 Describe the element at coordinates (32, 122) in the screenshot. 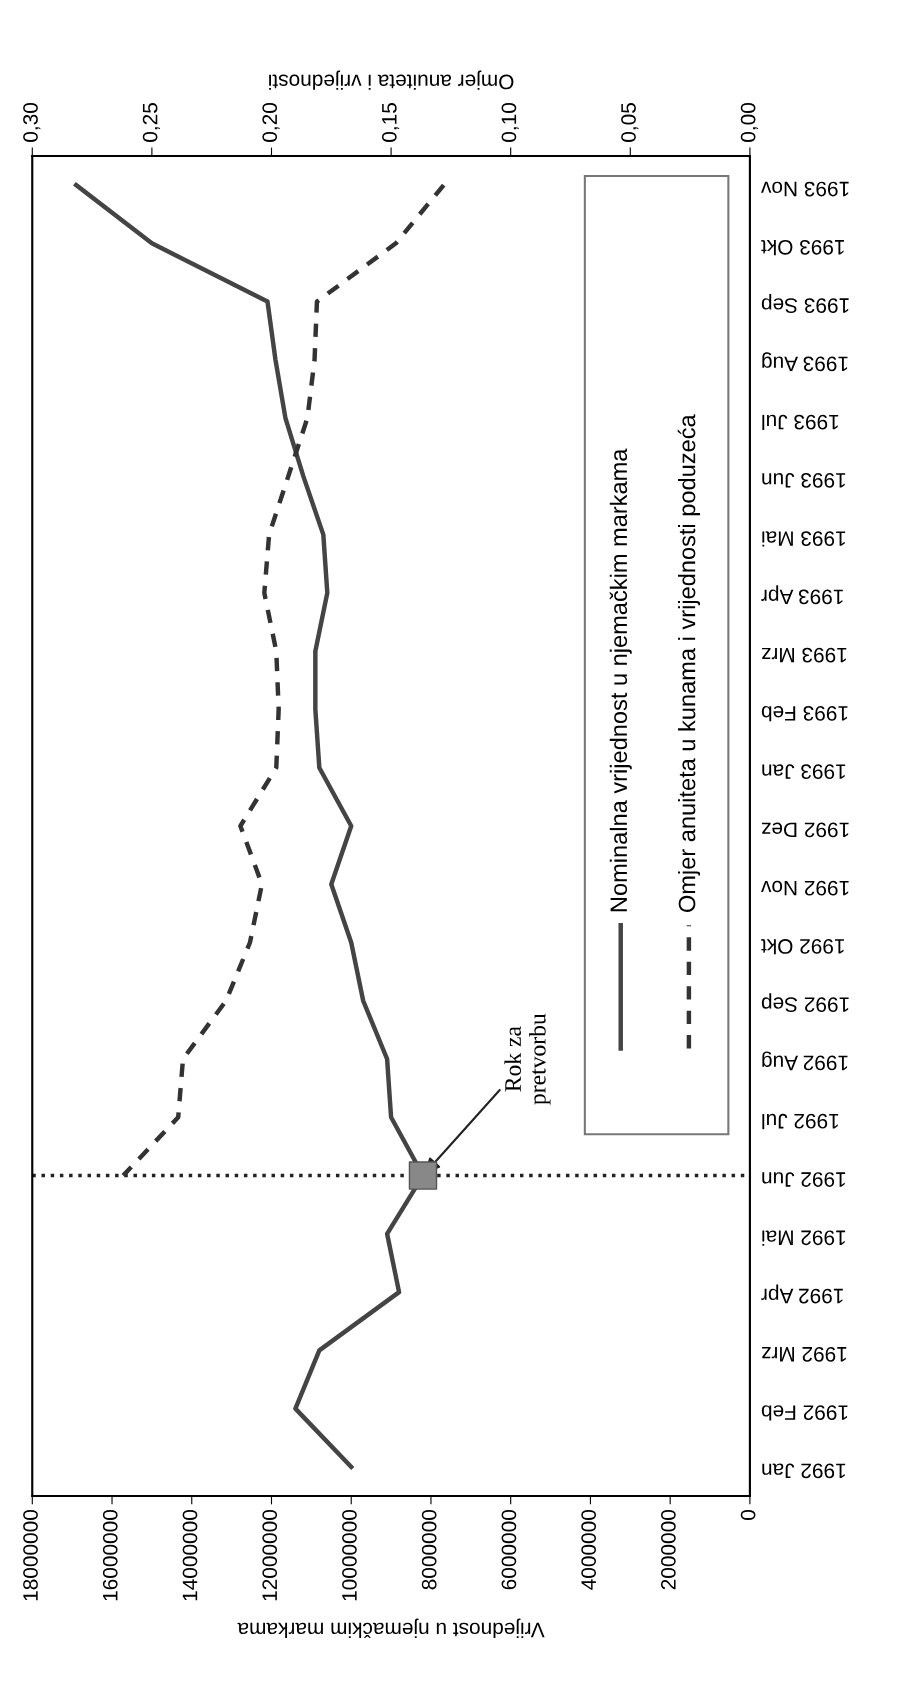

I see `x2-tick-label: 0,30` at that location.